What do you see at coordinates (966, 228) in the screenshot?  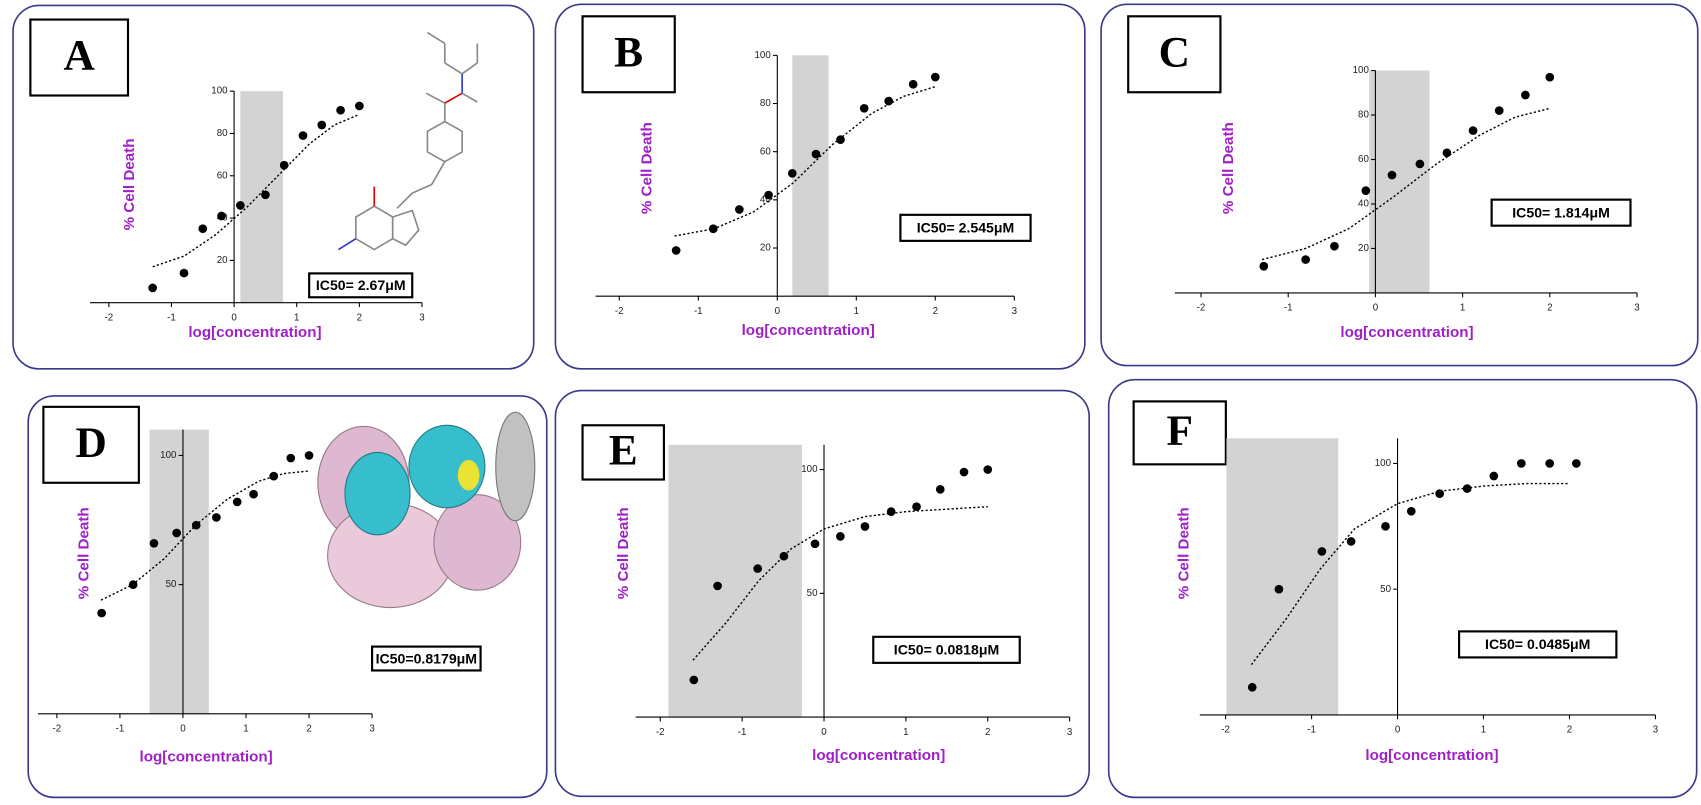 I see `annotation: IC50= 2.545μM` at bounding box center [966, 228].